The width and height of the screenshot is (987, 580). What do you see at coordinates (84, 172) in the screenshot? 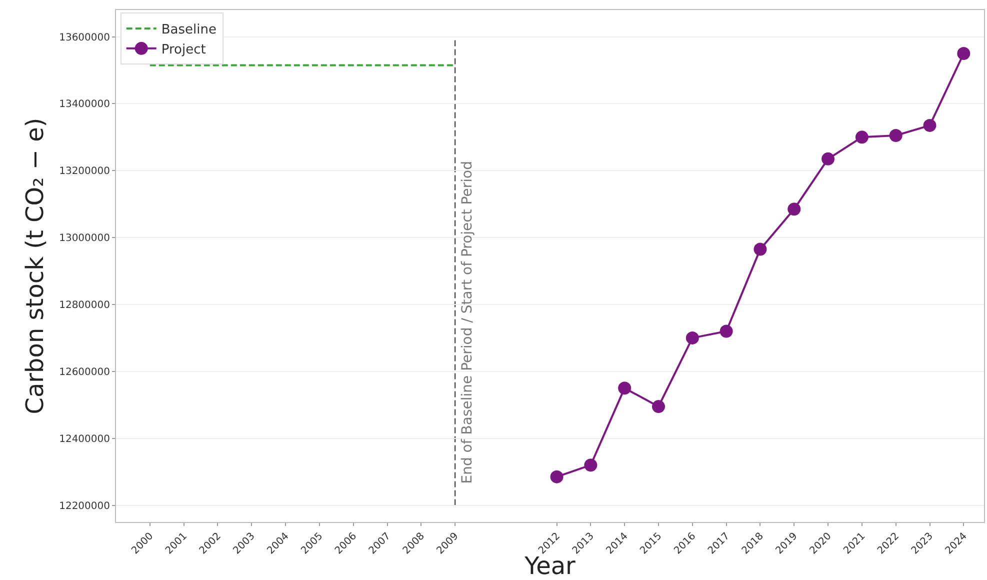
I see `y-tick-label: 13200000` at bounding box center [84, 172].